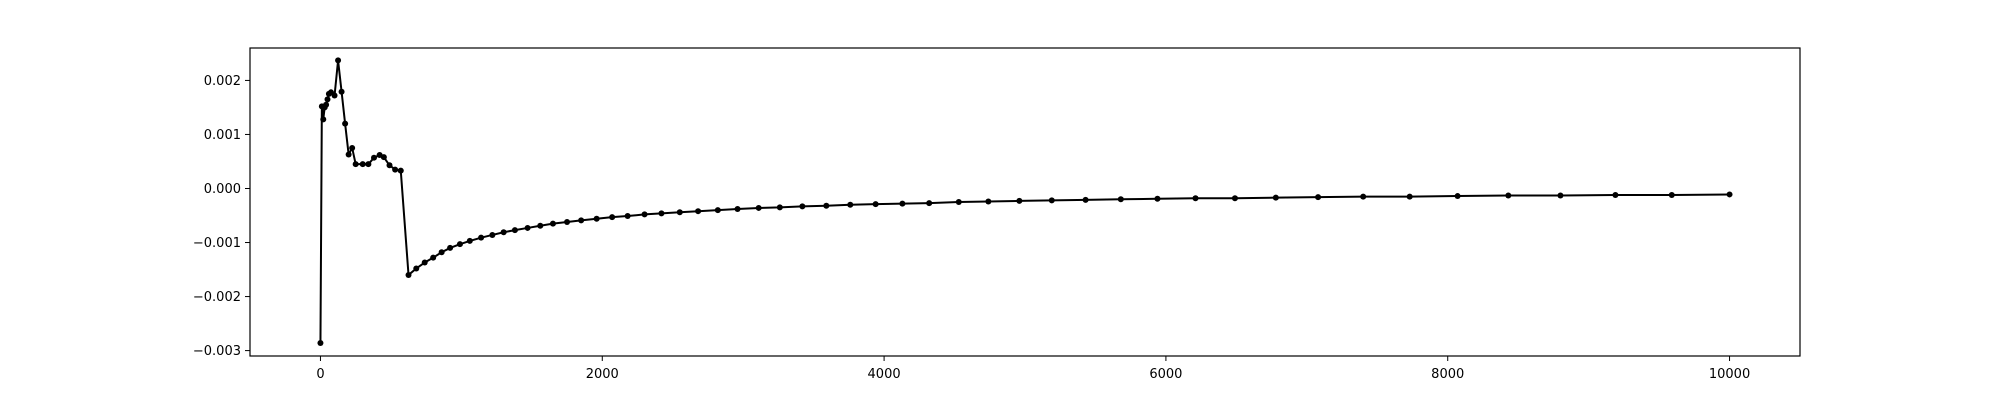 Image resolution: width=2000 pixels, height=400 pixels. I want to click on x-tick-label: 6000, so click(1165, 374).